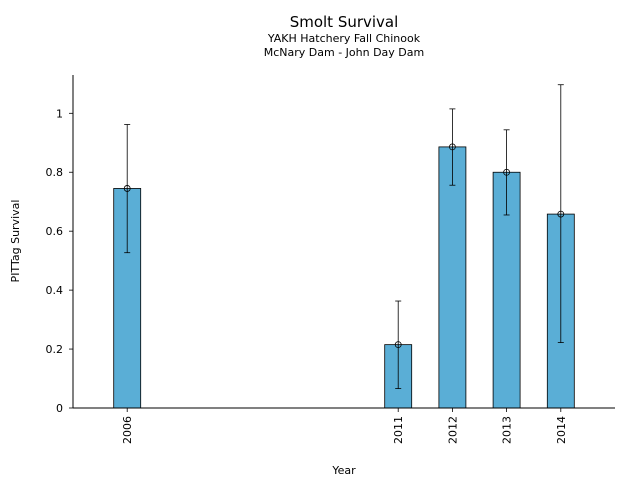 The height and width of the screenshot is (480, 640). Describe the element at coordinates (507, 172) in the screenshot. I see `point-marker-2013` at that location.